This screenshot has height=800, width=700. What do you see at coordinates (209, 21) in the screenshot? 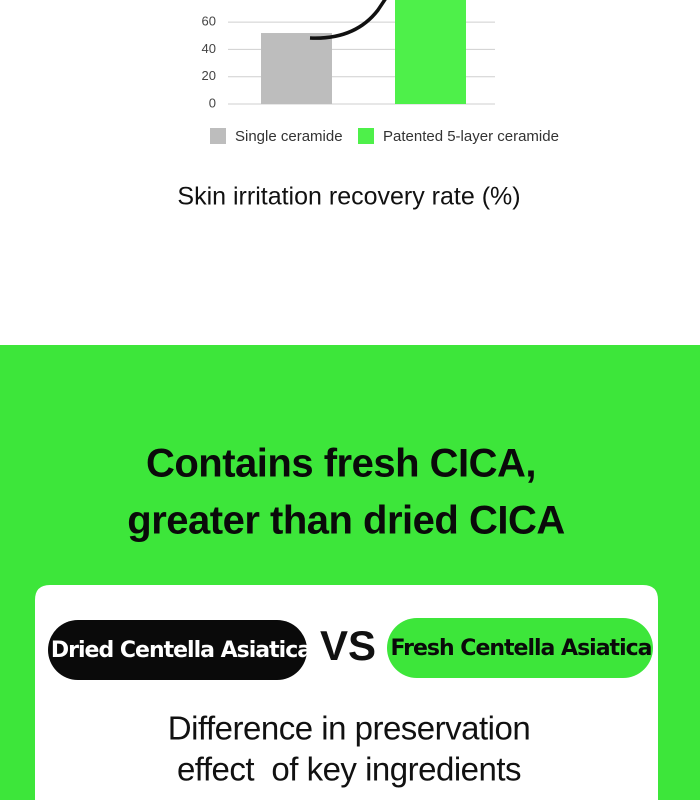
I see `y-tick-label: 60` at bounding box center [209, 21].